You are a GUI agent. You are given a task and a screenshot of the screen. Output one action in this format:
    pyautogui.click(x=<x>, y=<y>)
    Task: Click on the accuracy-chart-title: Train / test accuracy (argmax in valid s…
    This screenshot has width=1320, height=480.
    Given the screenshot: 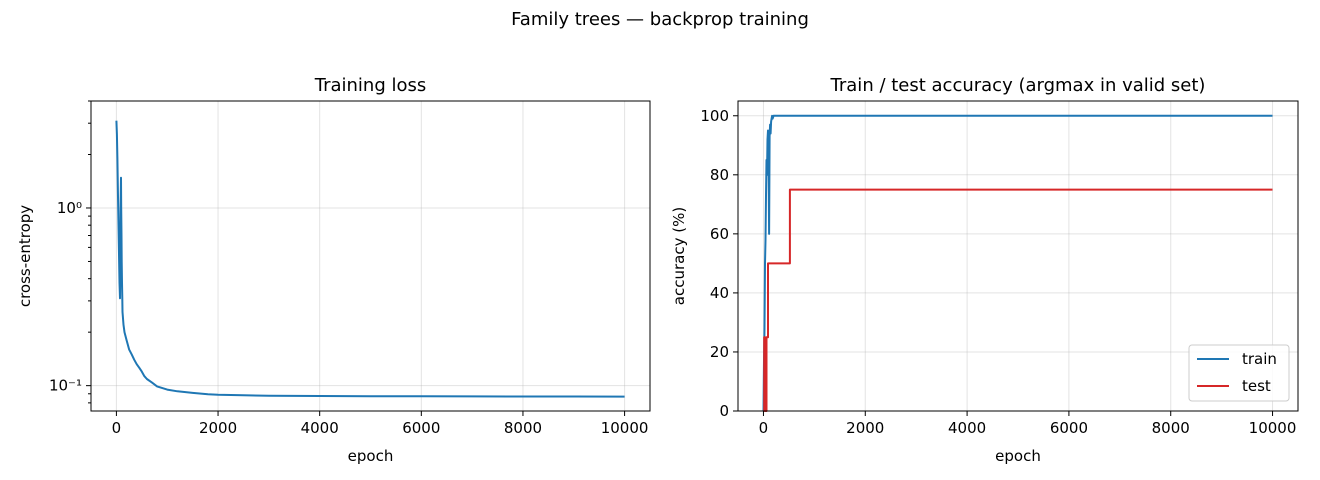 What is the action you would take?
    pyautogui.click(x=1018, y=85)
    